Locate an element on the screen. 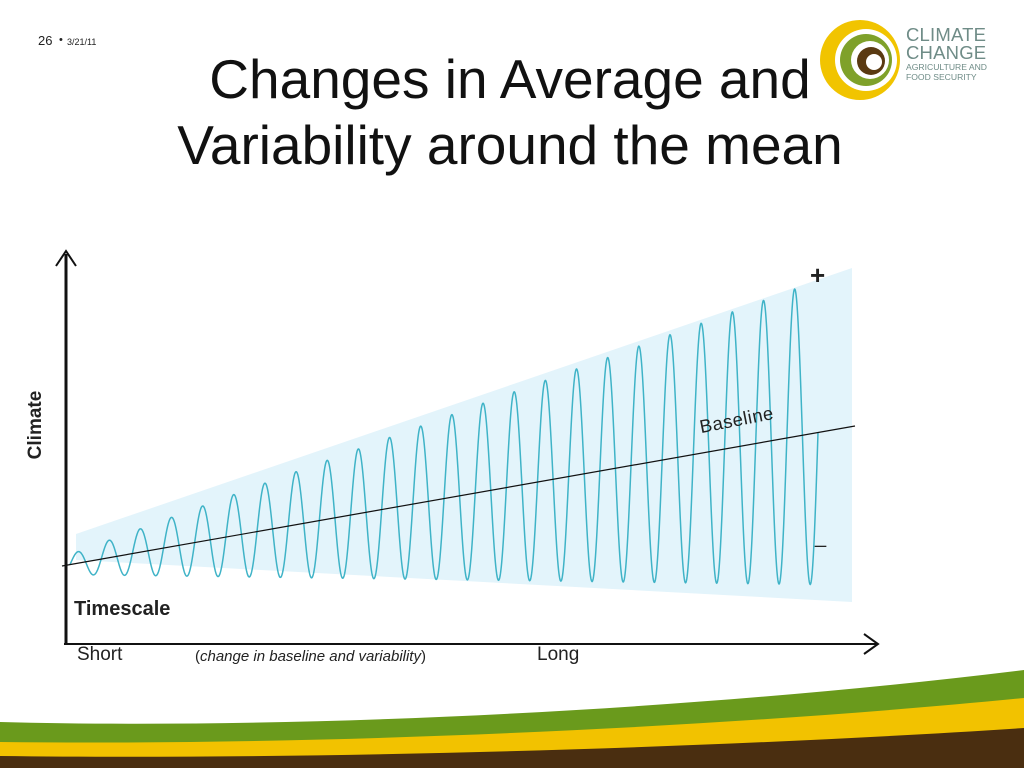 The image size is (1024, 768). x-axis-note-text: change in baseline and variability is located at coordinates (310, 656).